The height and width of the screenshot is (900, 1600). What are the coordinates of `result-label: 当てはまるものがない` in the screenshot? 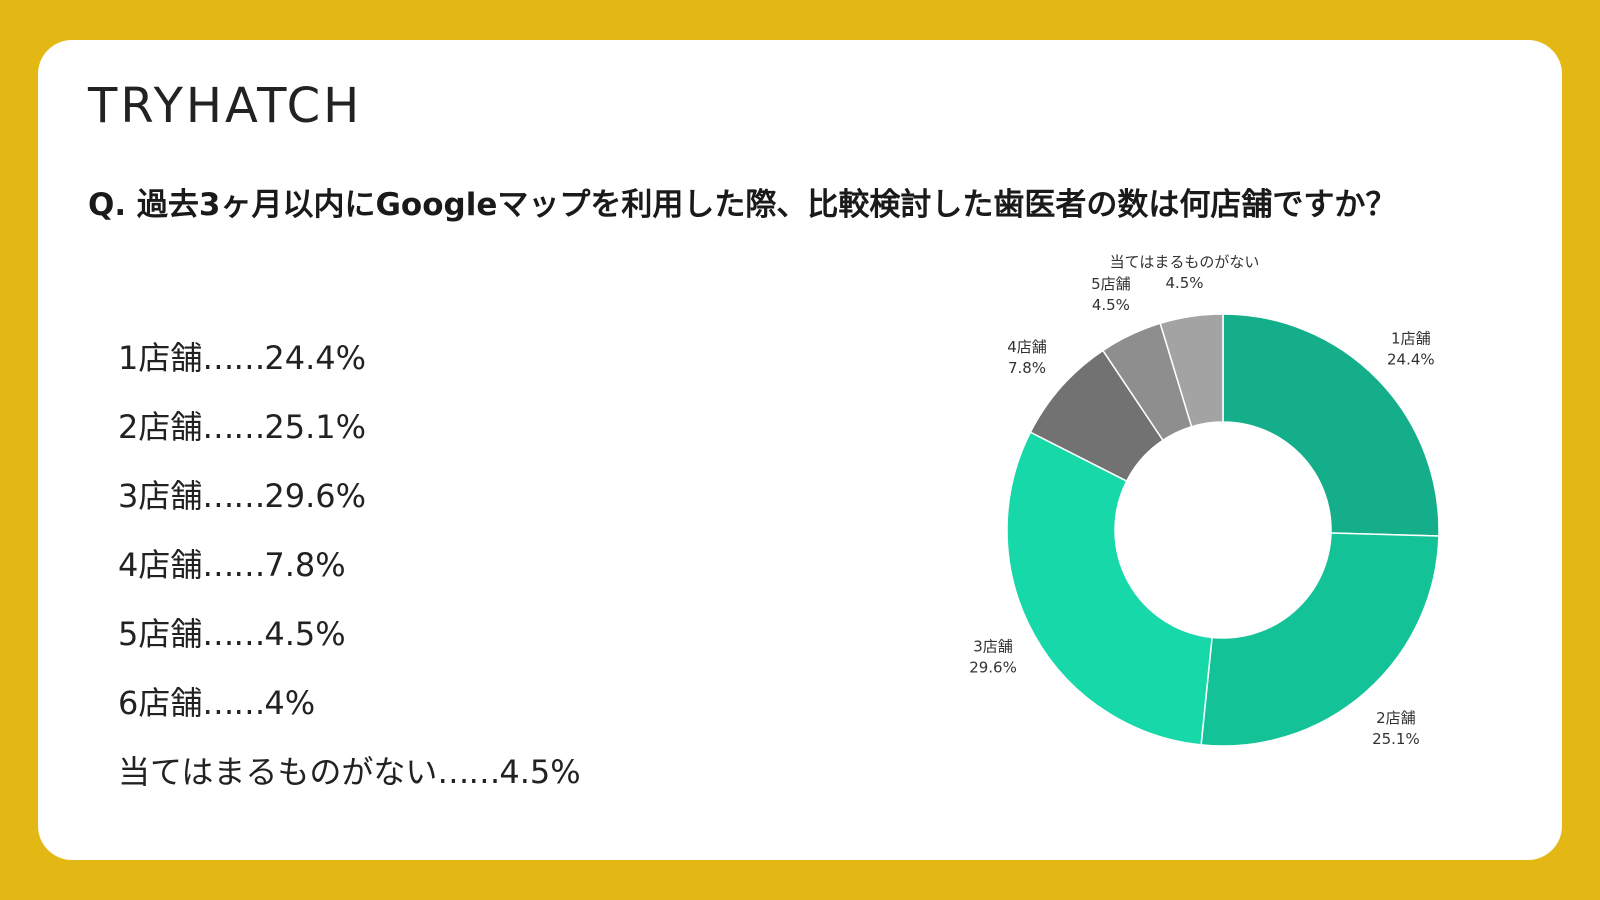 It's located at (278, 772).